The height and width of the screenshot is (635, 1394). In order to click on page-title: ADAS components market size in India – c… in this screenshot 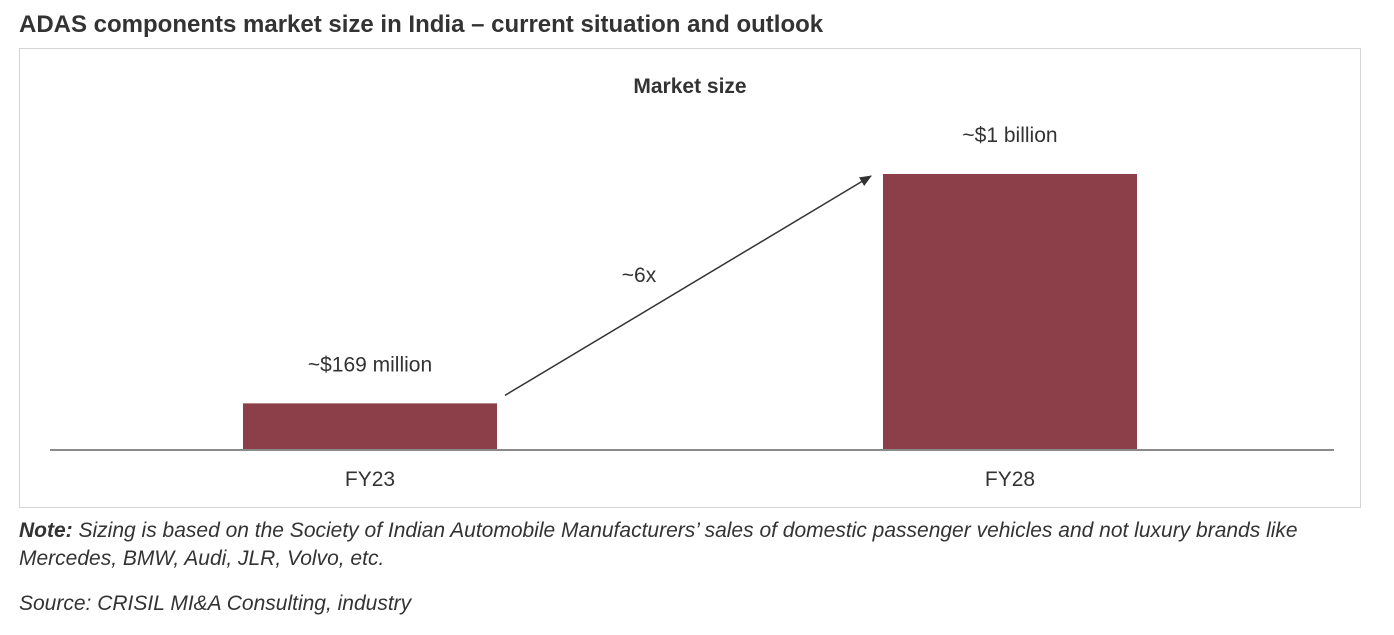, I will do `click(421, 24)`.